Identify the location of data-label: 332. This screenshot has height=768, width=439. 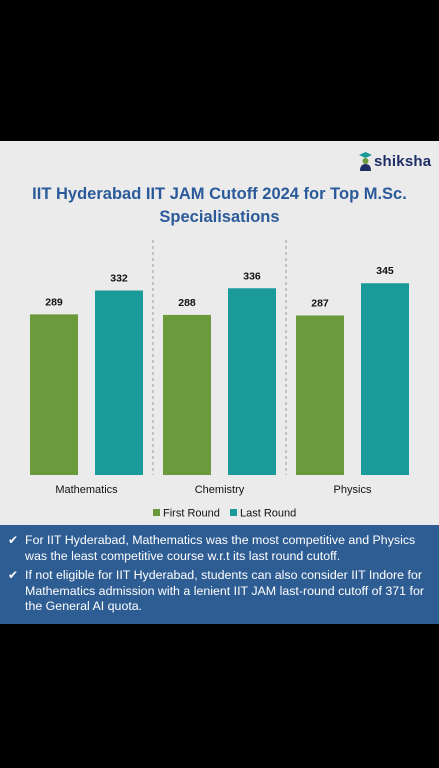
(119, 278).